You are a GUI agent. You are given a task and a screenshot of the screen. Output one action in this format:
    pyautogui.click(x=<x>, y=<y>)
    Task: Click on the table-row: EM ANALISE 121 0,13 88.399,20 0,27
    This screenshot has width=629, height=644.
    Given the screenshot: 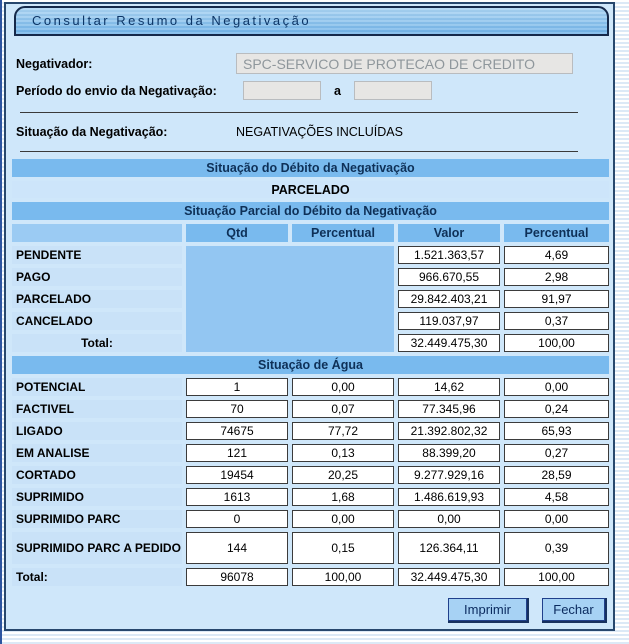 What is the action you would take?
    pyautogui.click(x=310, y=453)
    